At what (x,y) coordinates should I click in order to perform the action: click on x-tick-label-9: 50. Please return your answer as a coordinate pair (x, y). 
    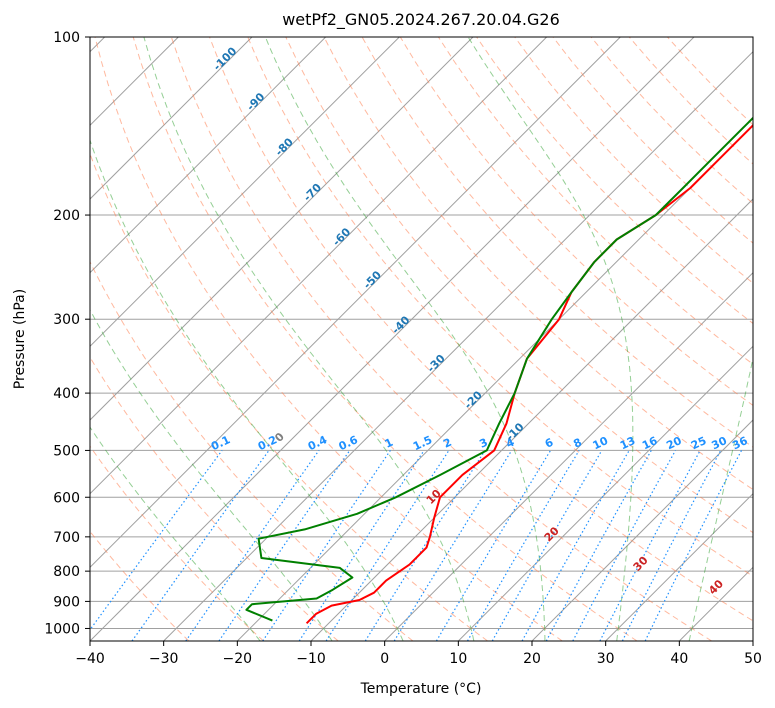
    Looking at the image, I should click on (753, 659).